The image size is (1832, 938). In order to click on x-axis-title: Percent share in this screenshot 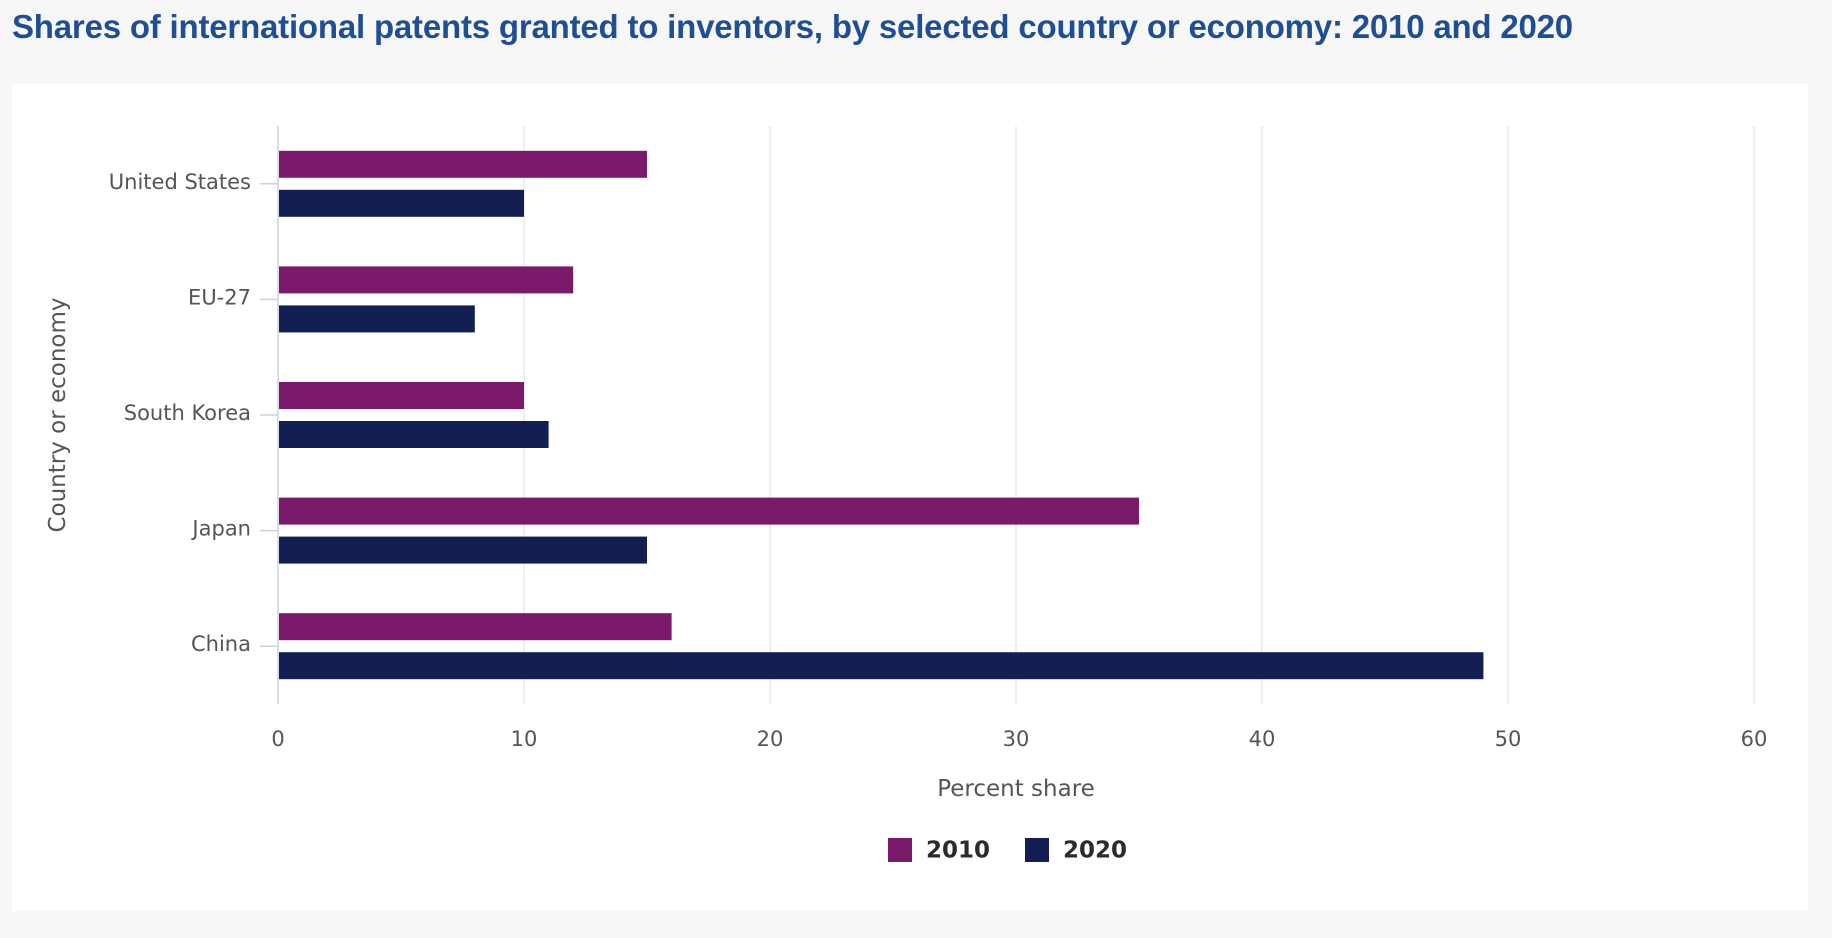, I will do `click(1016, 789)`.